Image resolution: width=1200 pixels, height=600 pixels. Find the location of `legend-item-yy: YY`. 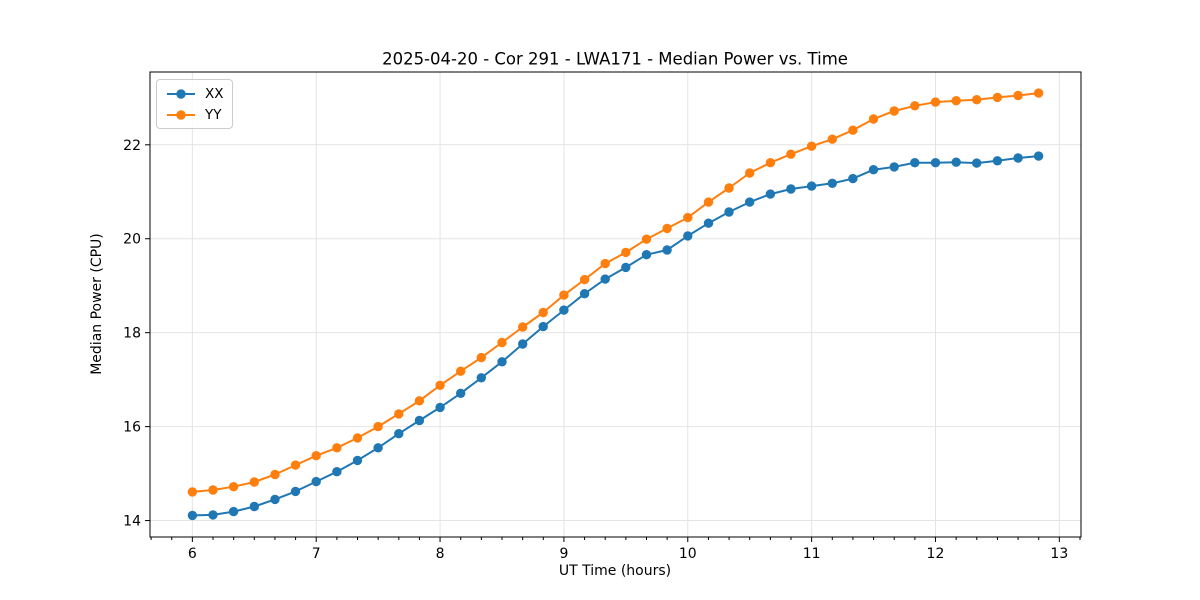

legend-item-yy: YY is located at coordinates (194, 114).